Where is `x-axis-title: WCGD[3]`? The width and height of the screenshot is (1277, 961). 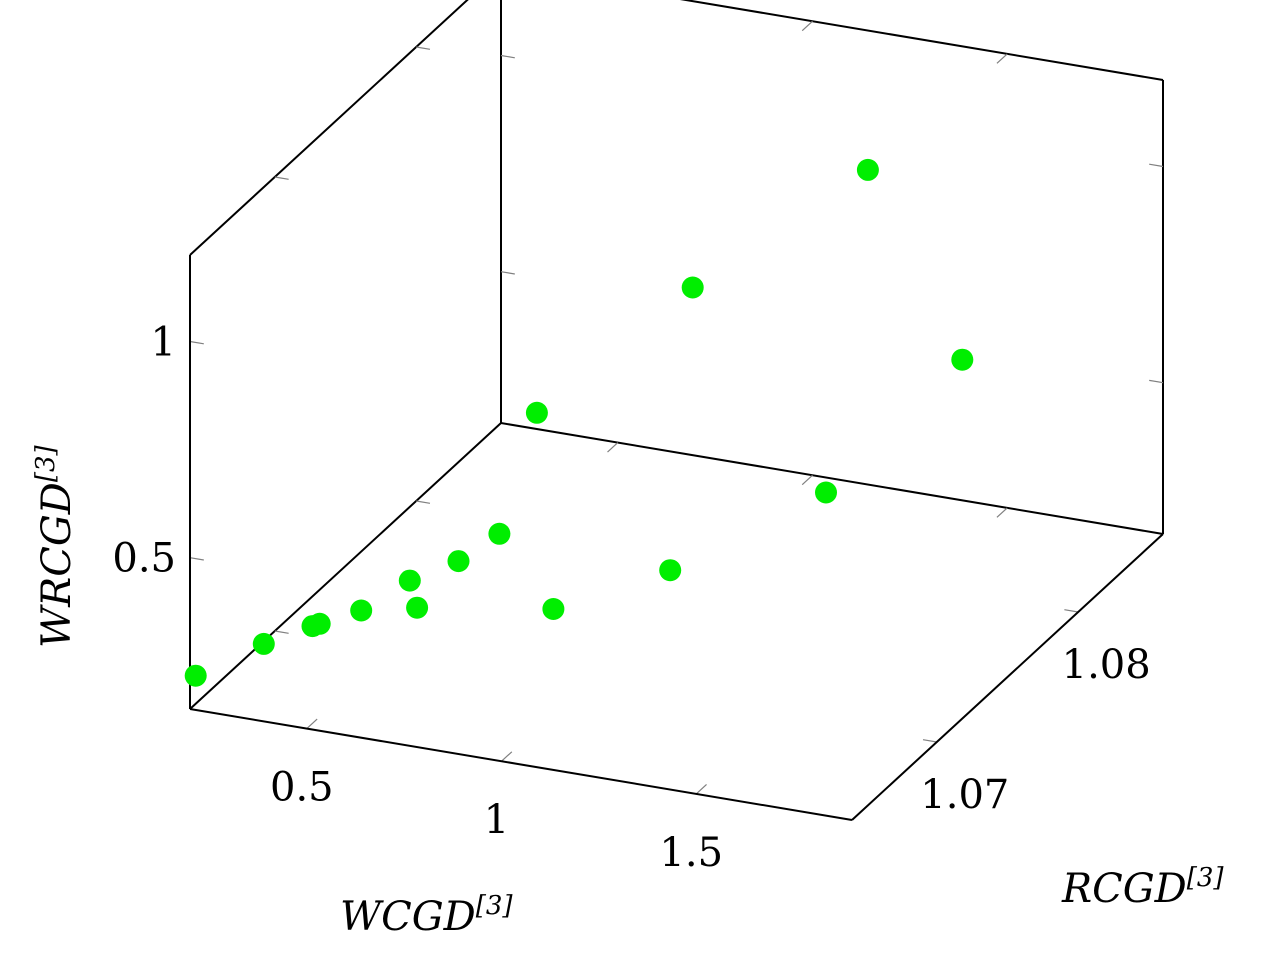
x-axis-title: WCGD[3] is located at coordinates (426, 915).